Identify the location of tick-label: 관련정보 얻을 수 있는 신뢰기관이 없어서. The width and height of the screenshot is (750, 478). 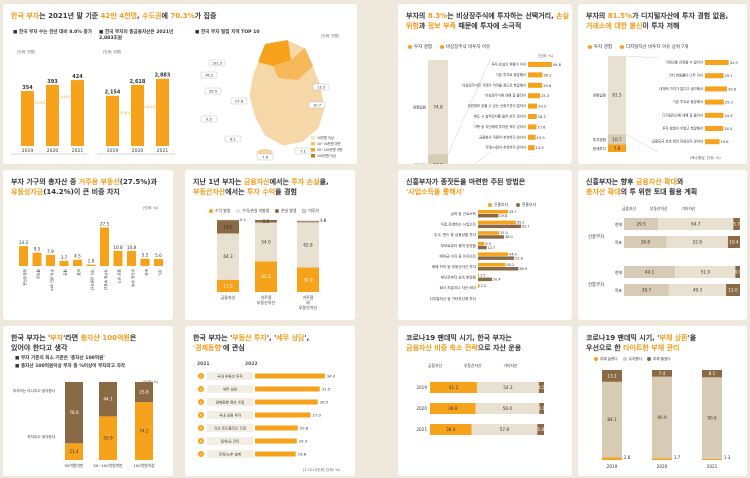
(497, 105).